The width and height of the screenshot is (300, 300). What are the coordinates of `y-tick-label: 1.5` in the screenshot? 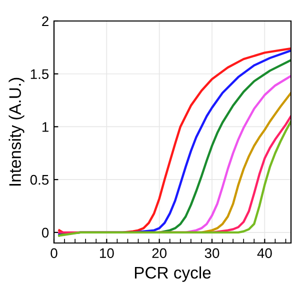 It's located at (39, 74).